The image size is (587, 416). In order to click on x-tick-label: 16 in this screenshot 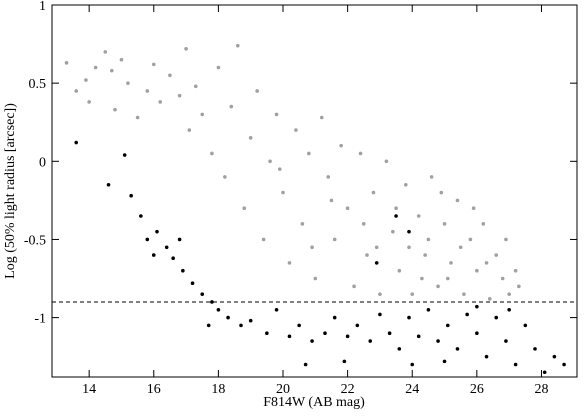, I will do `click(154, 389)`.